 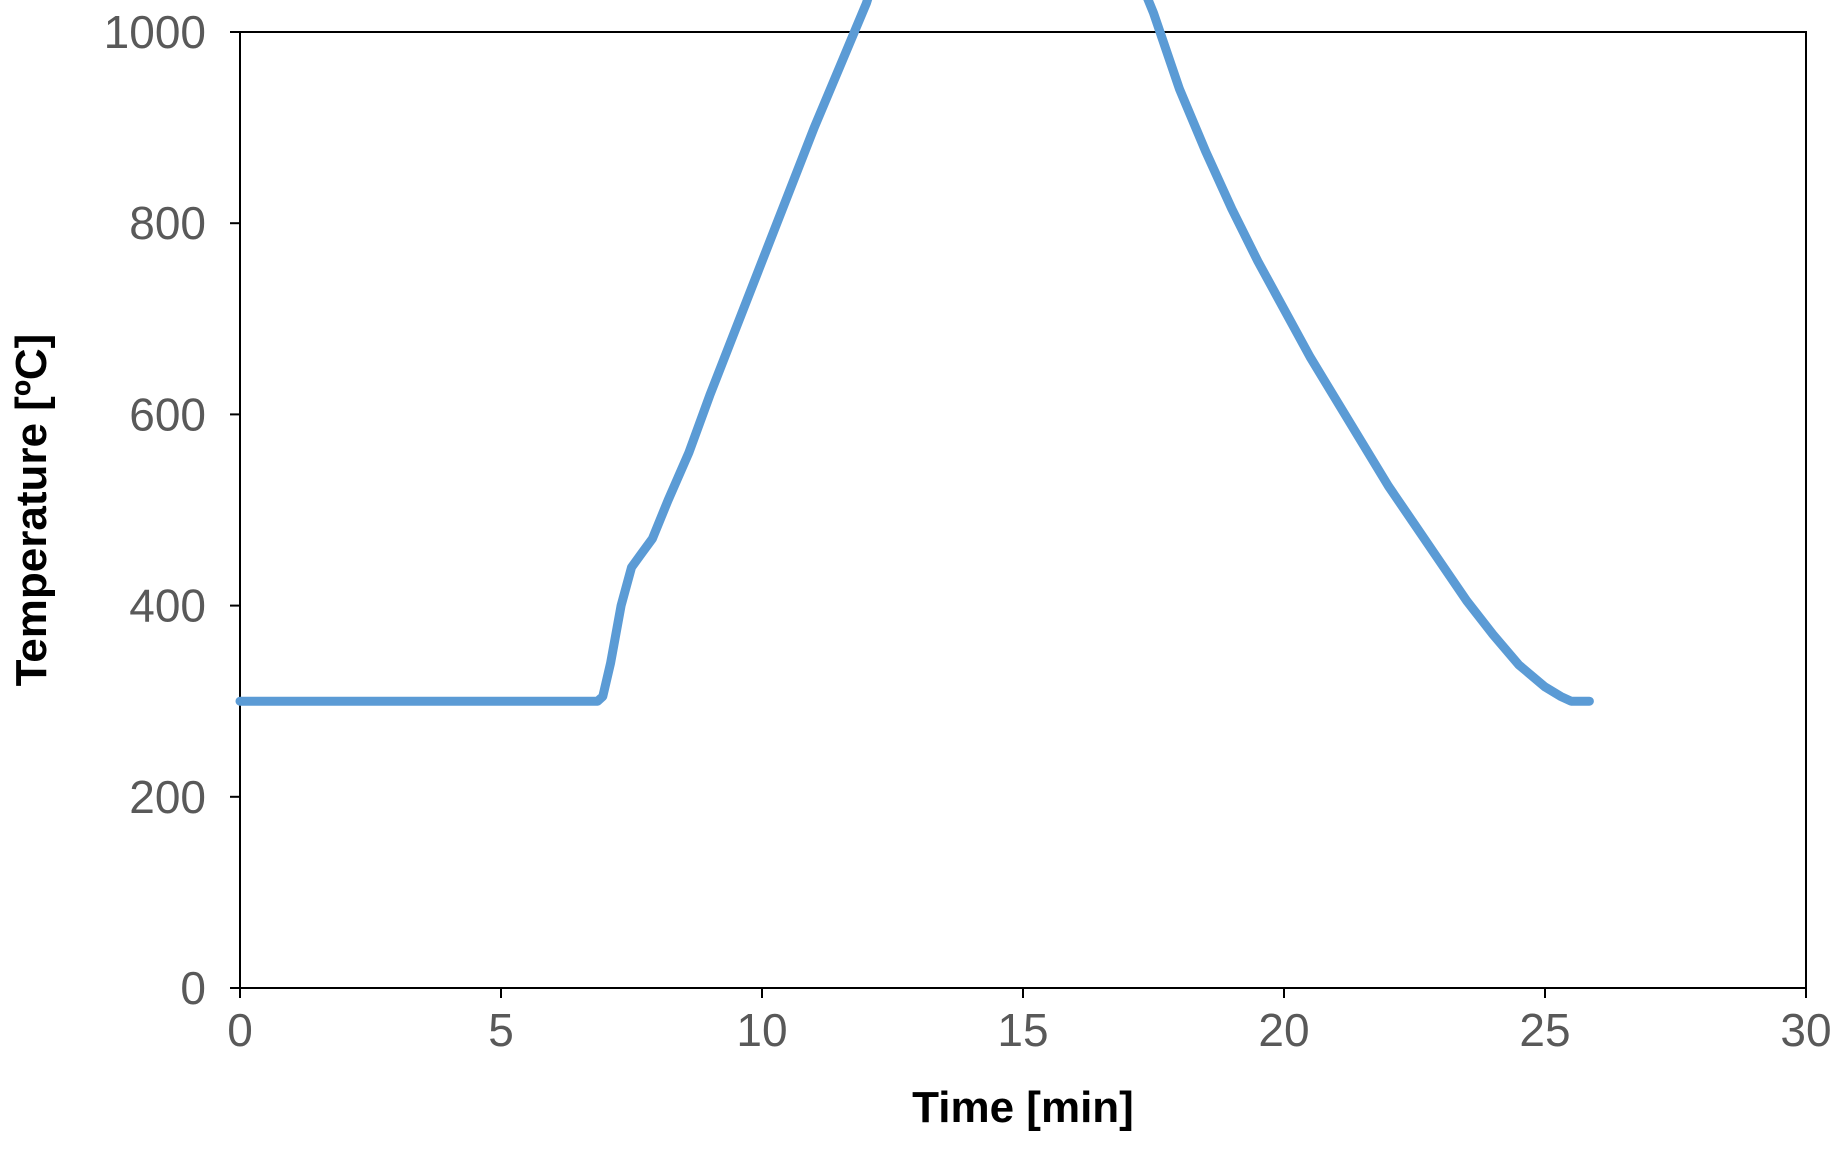 I want to click on y-tick-label: 800, so click(x=167, y=223).